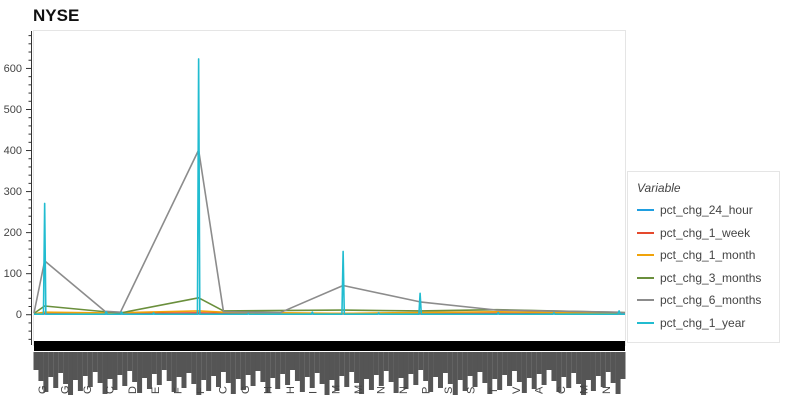 This screenshot has height=400, width=800. I want to click on legend-title: Variable, so click(659, 188).